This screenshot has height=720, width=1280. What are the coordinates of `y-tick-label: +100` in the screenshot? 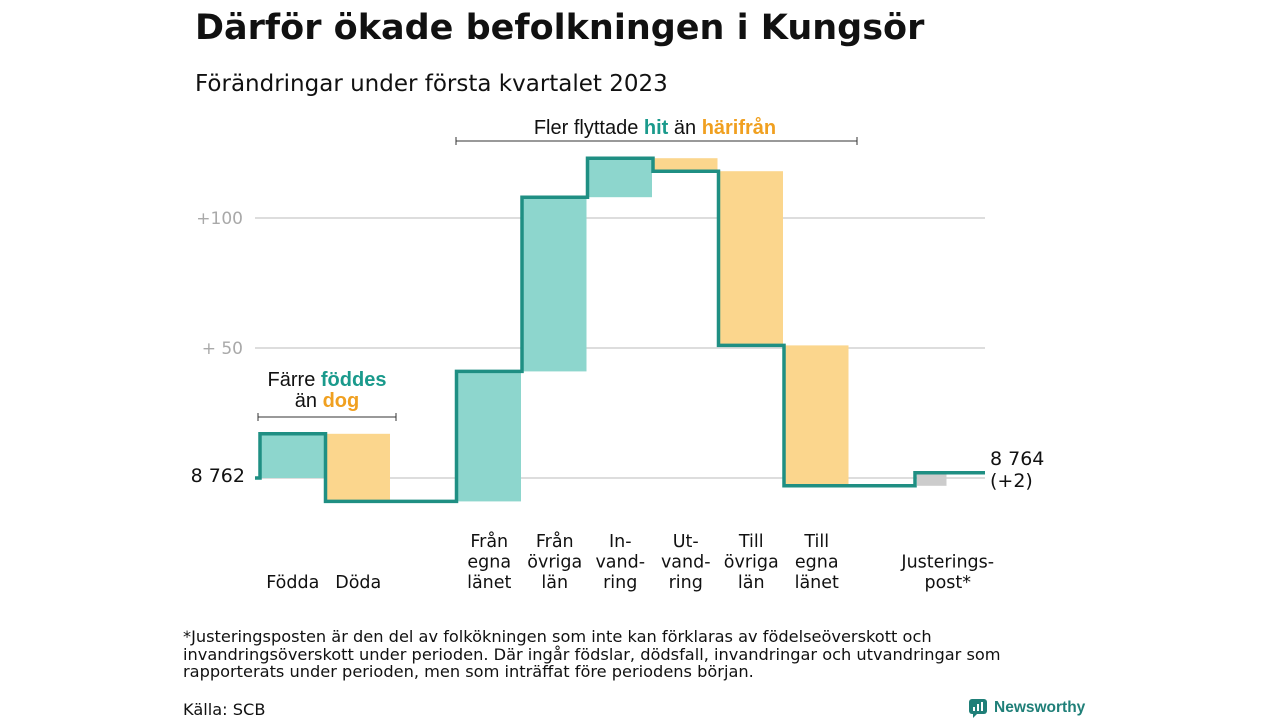 It's located at (219, 219).